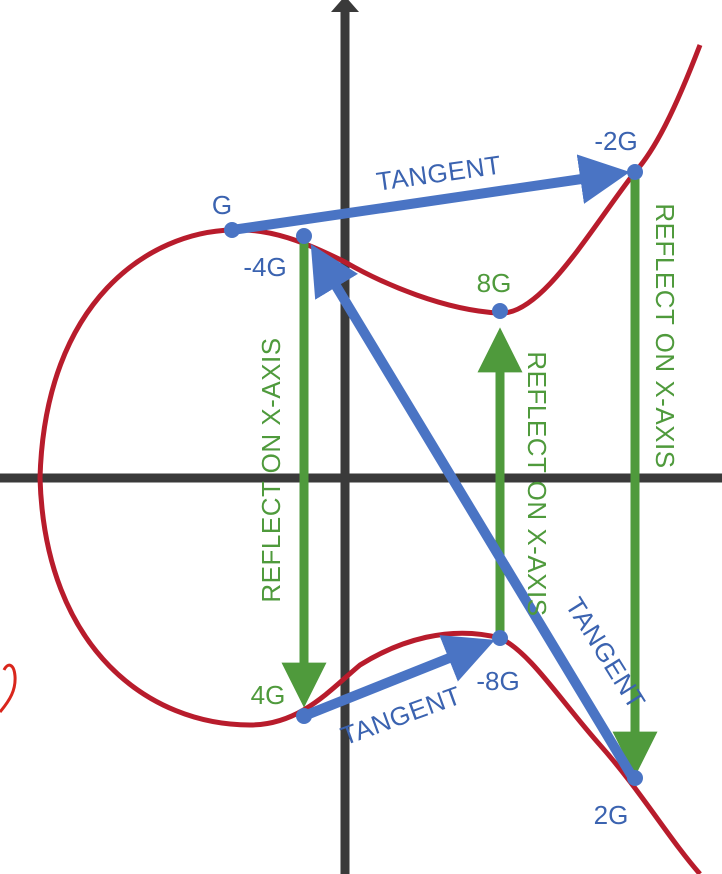 The width and height of the screenshot is (722, 874). What do you see at coordinates (271, 469) in the screenshot?
I see `label-reflect-left: REFLECT ON X-AXIS` at bounding box center [271, 469].